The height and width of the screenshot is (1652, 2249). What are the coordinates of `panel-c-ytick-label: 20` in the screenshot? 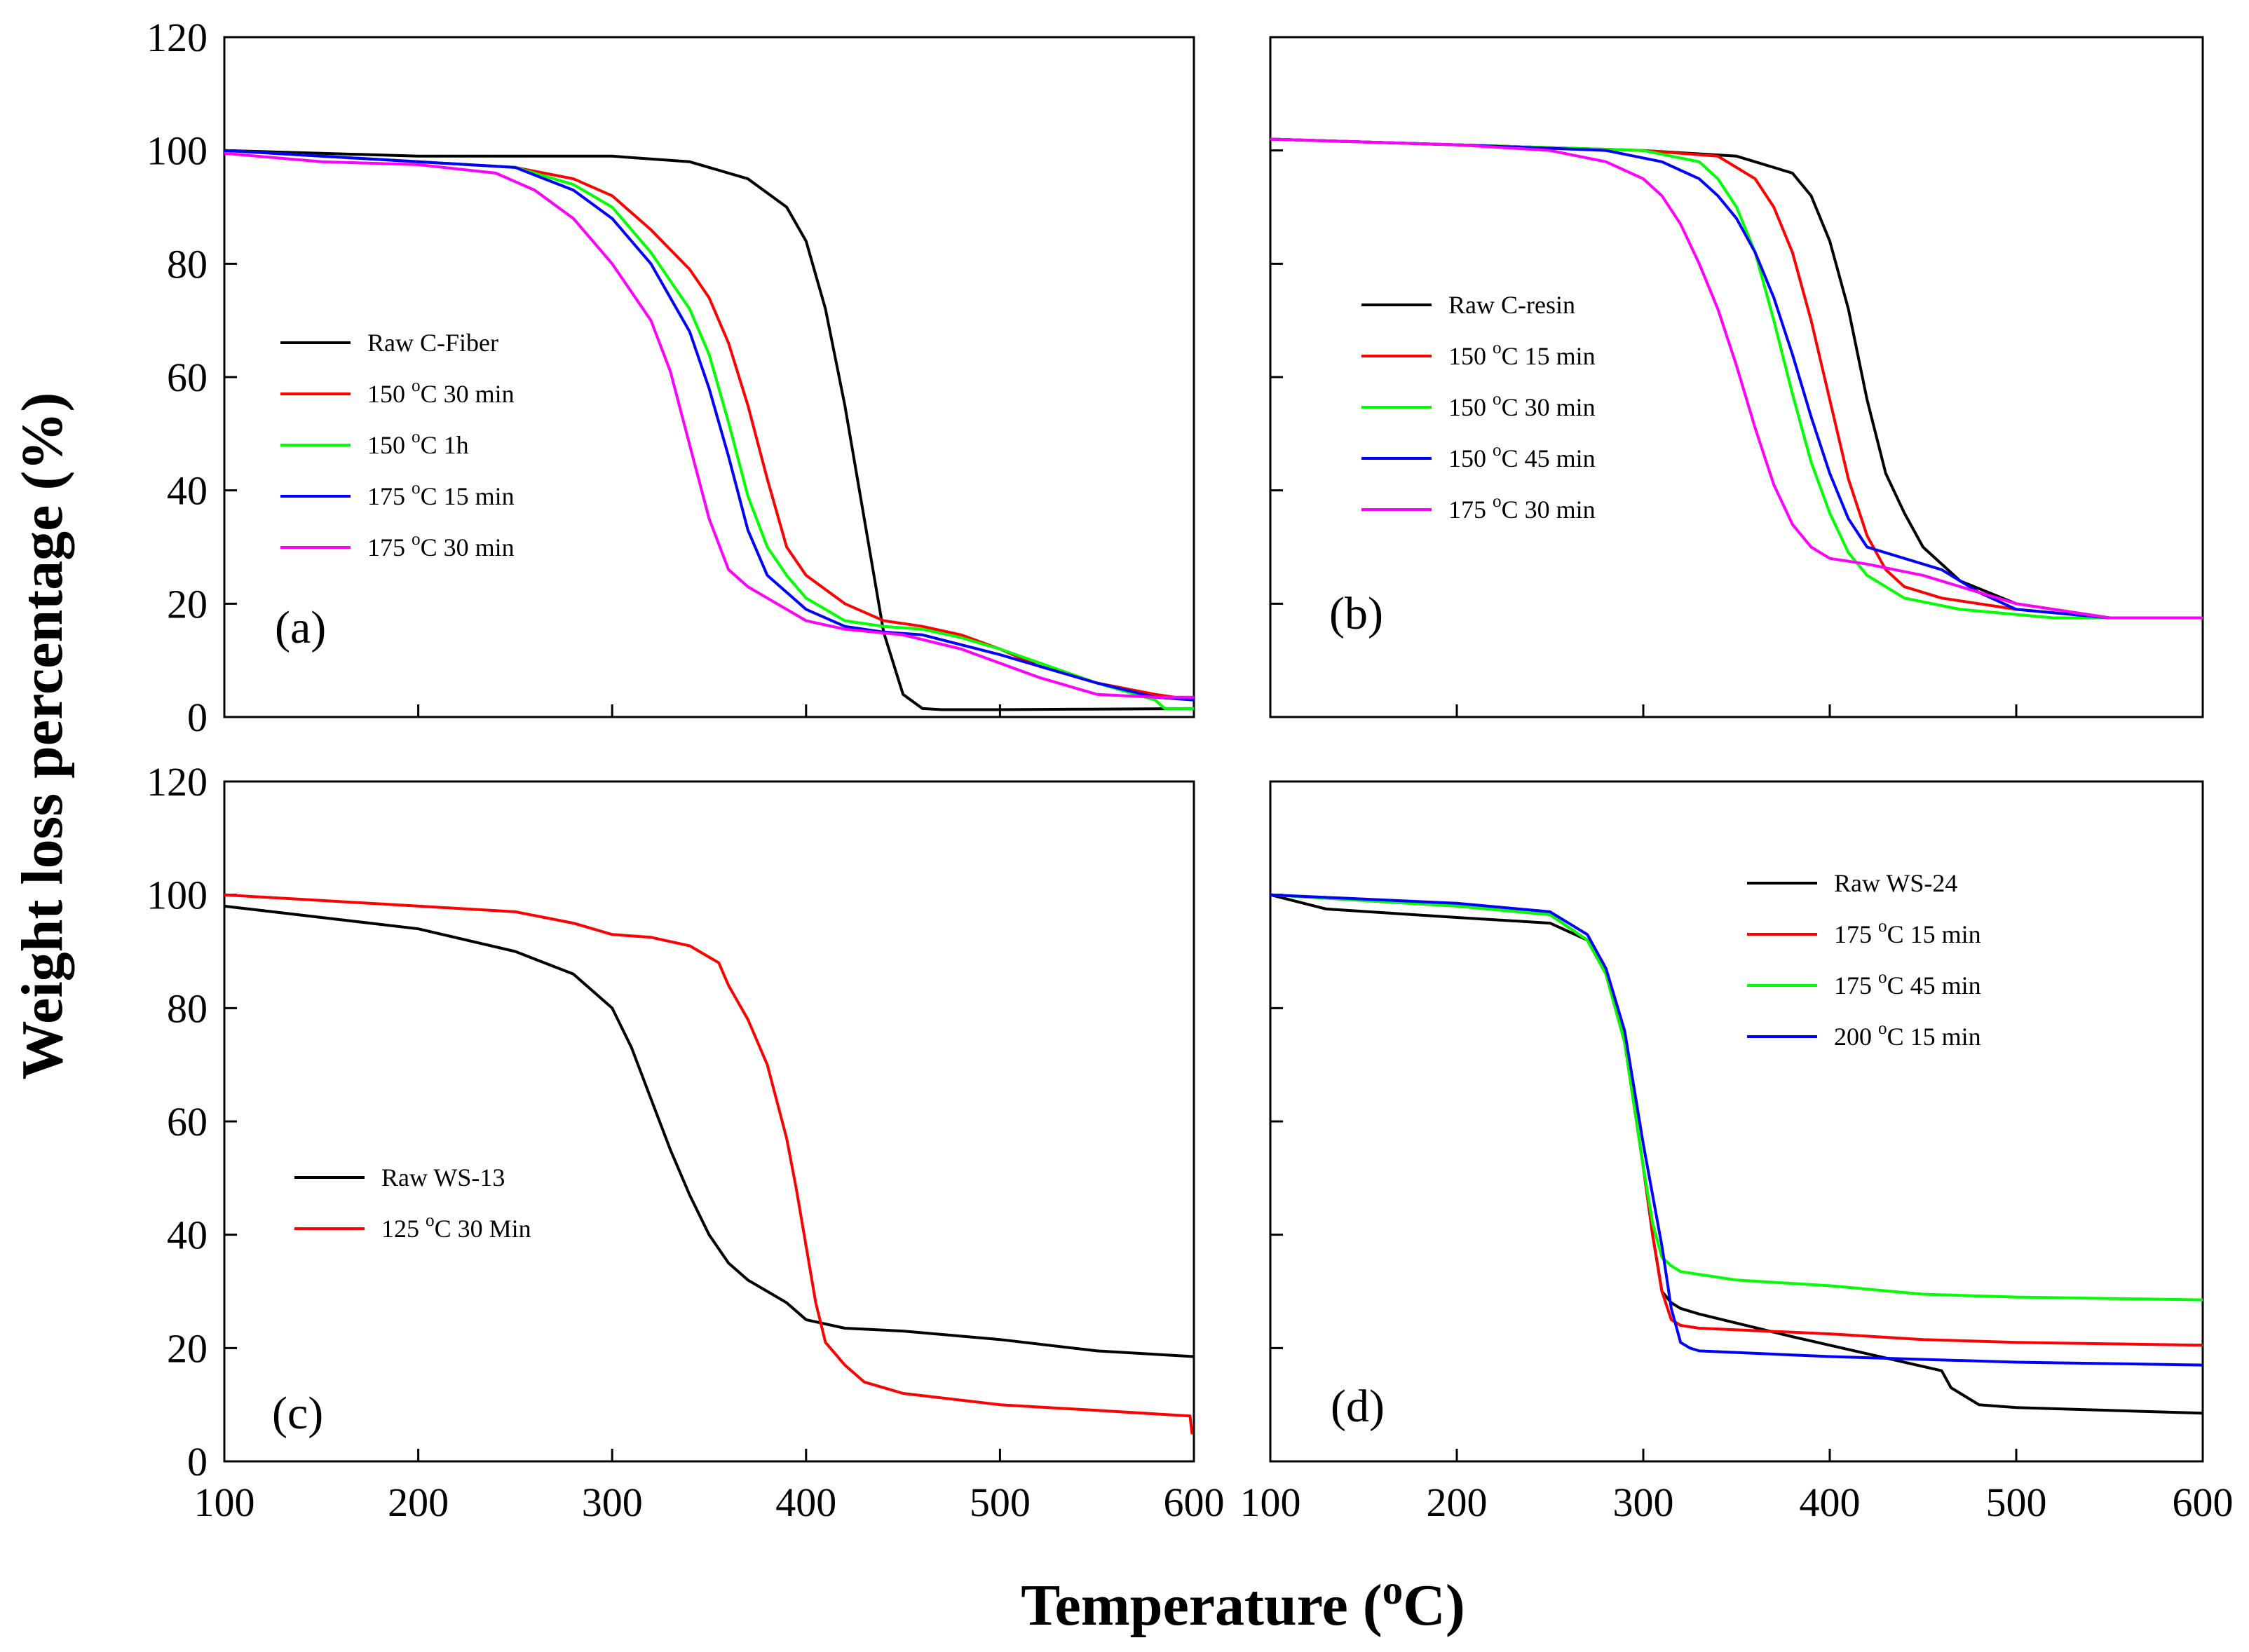 It's located at (187, 1348).